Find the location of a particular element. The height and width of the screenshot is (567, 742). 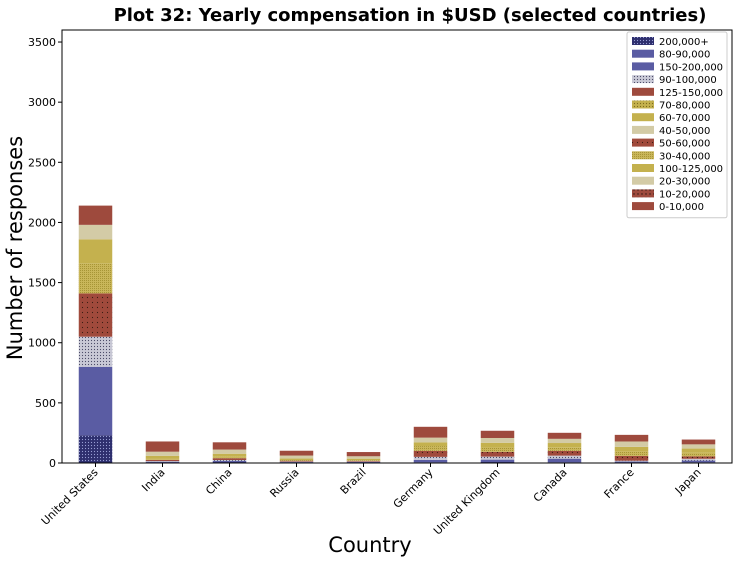

legend-label: 30-40,000 is located at coordinates (684, 156).